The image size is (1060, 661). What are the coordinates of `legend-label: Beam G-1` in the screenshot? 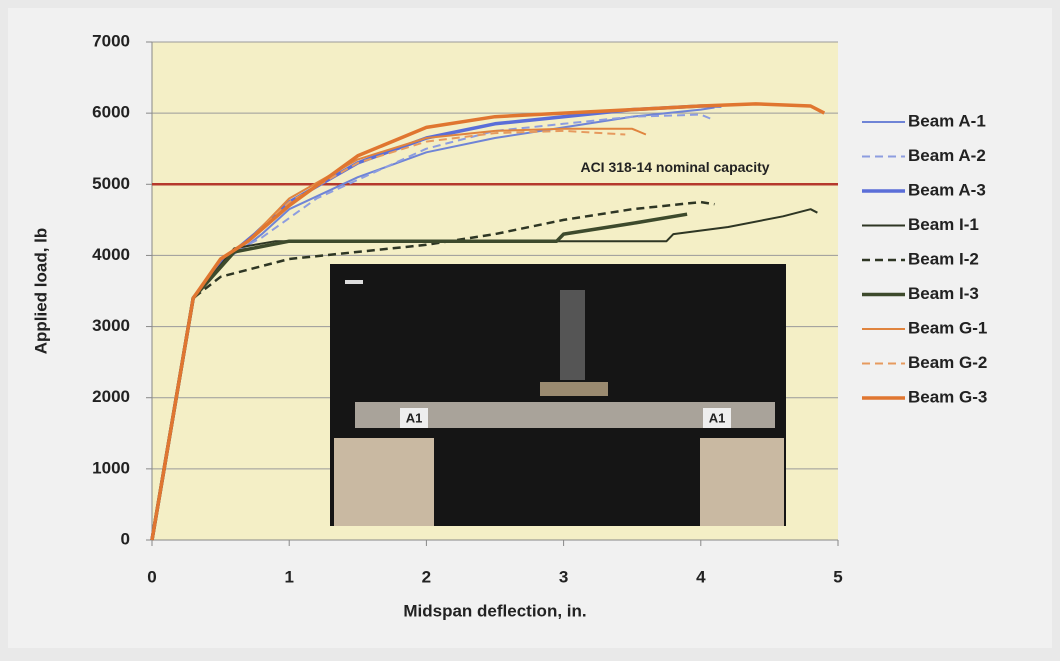 It's located at (947, 327).